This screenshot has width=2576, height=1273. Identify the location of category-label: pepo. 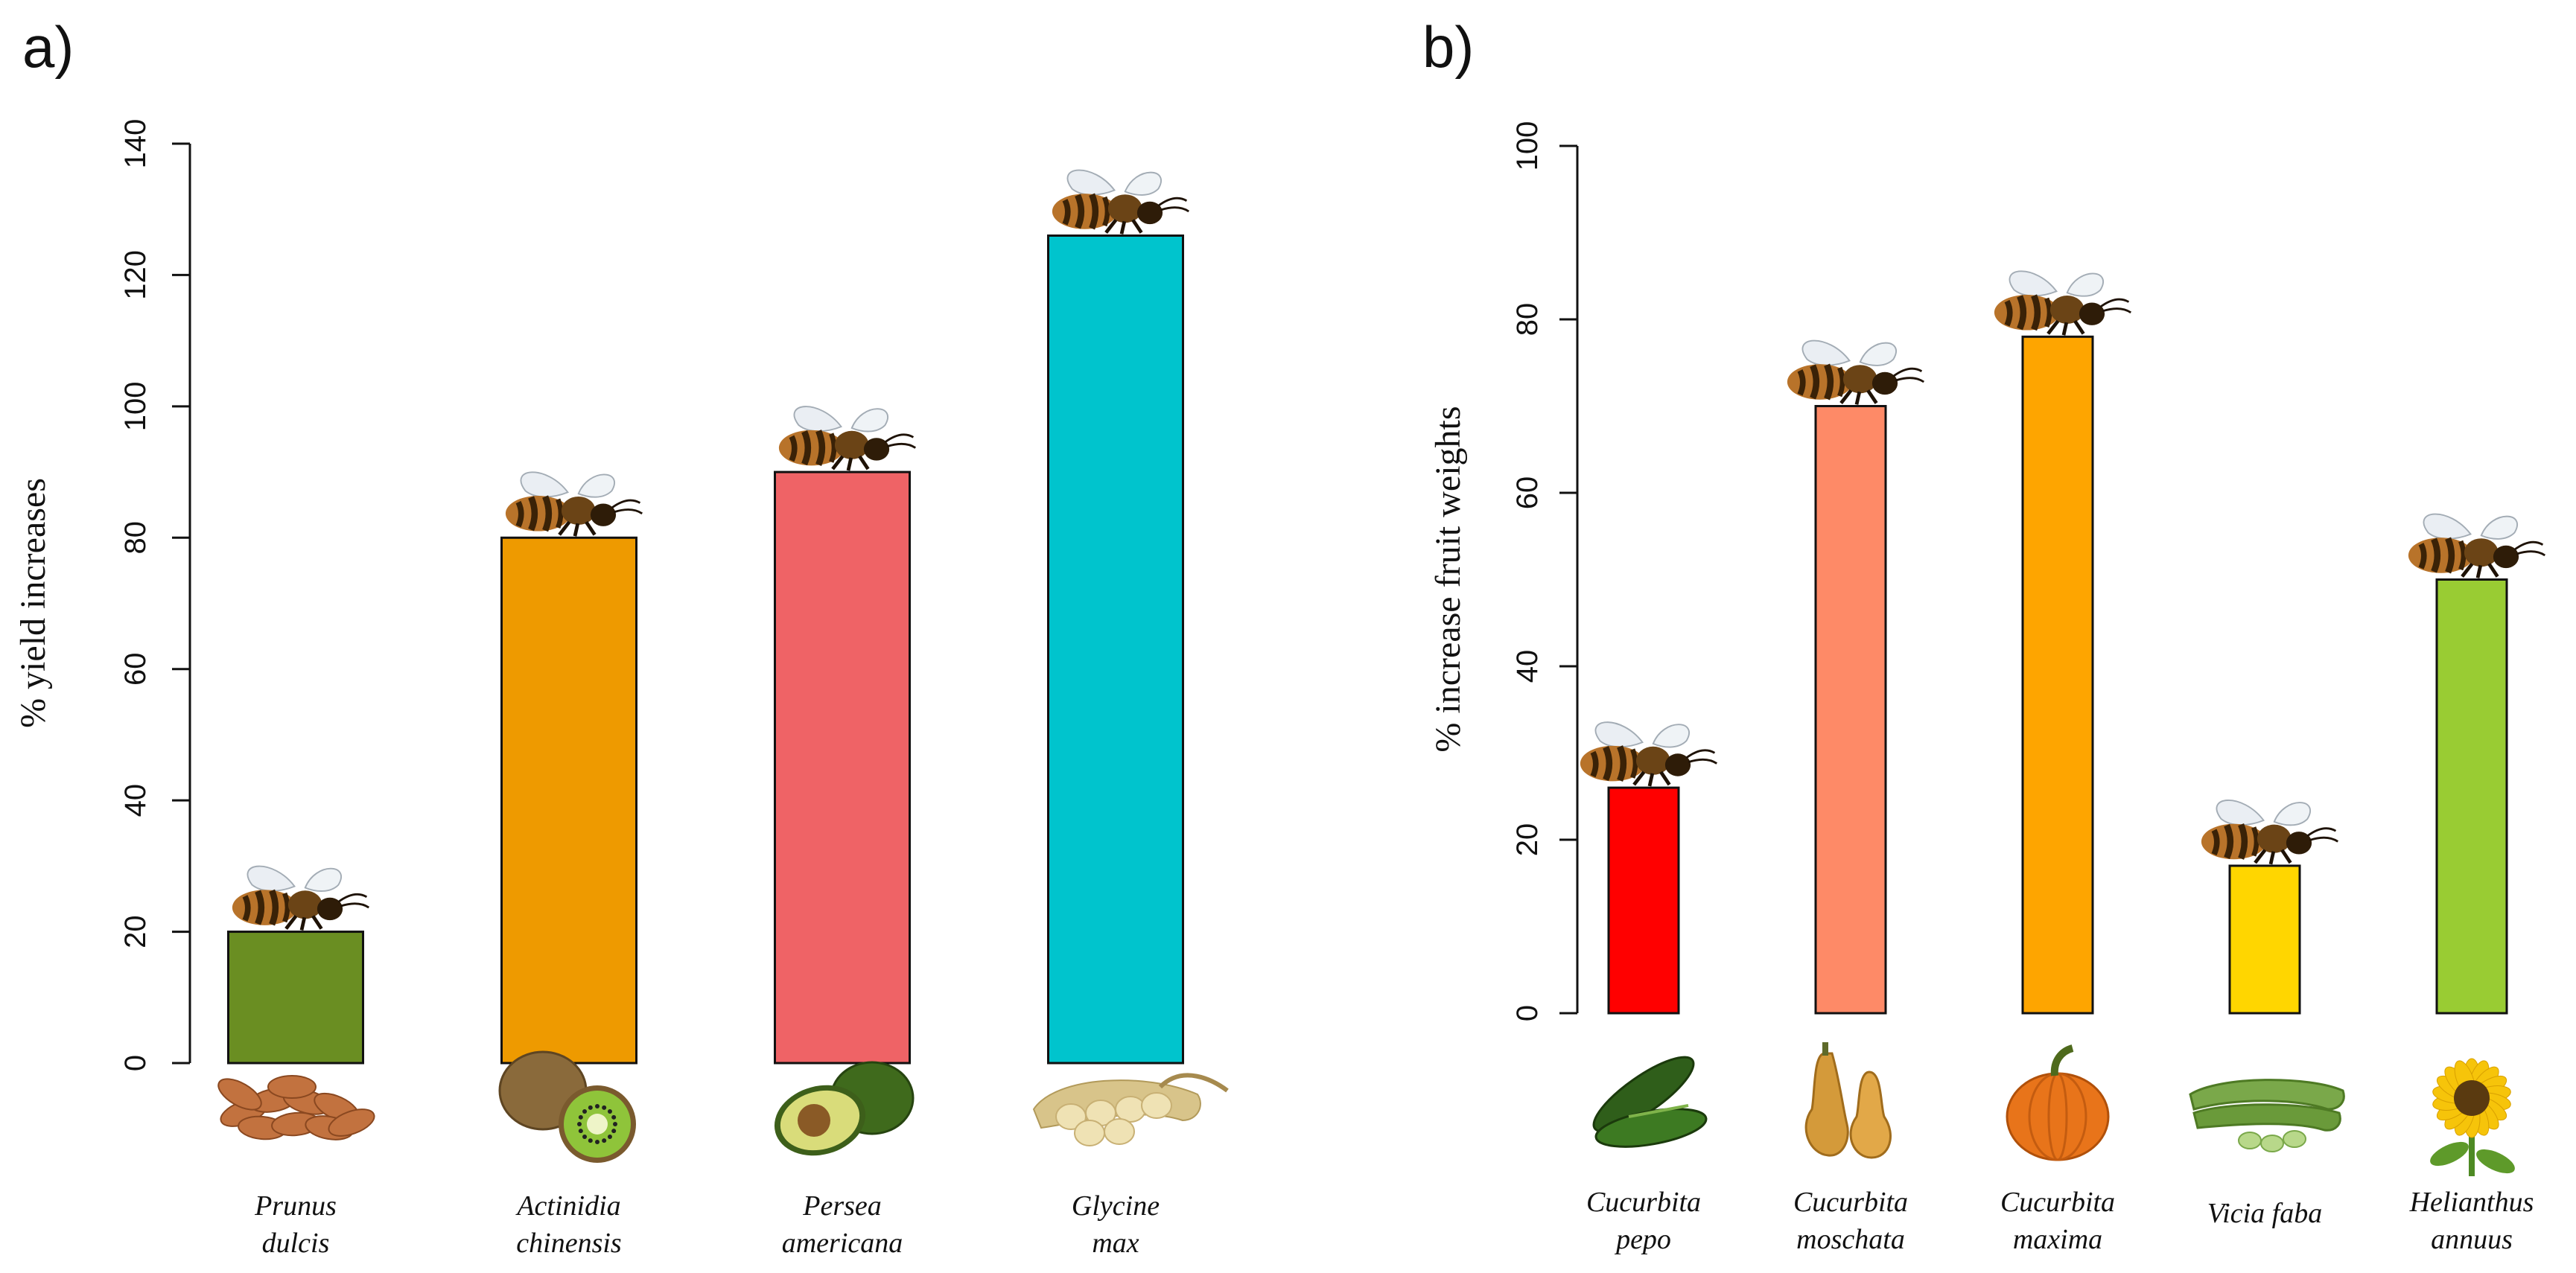
(1642, 1240).